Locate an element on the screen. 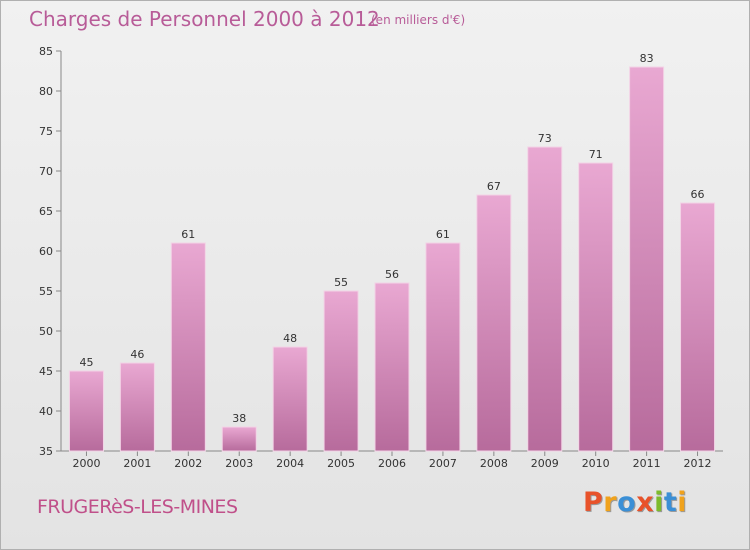 The width and height of the screenshot is (750, 550). location-name: FRUGERèS-LES-MINES is located at coordinates (137, 507).